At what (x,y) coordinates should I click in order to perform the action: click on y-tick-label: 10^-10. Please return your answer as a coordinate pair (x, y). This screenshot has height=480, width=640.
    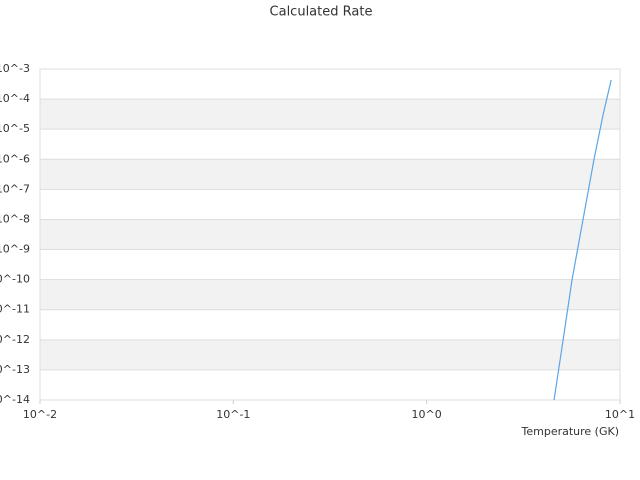
    Looking at the image, I should click on (15, 279).